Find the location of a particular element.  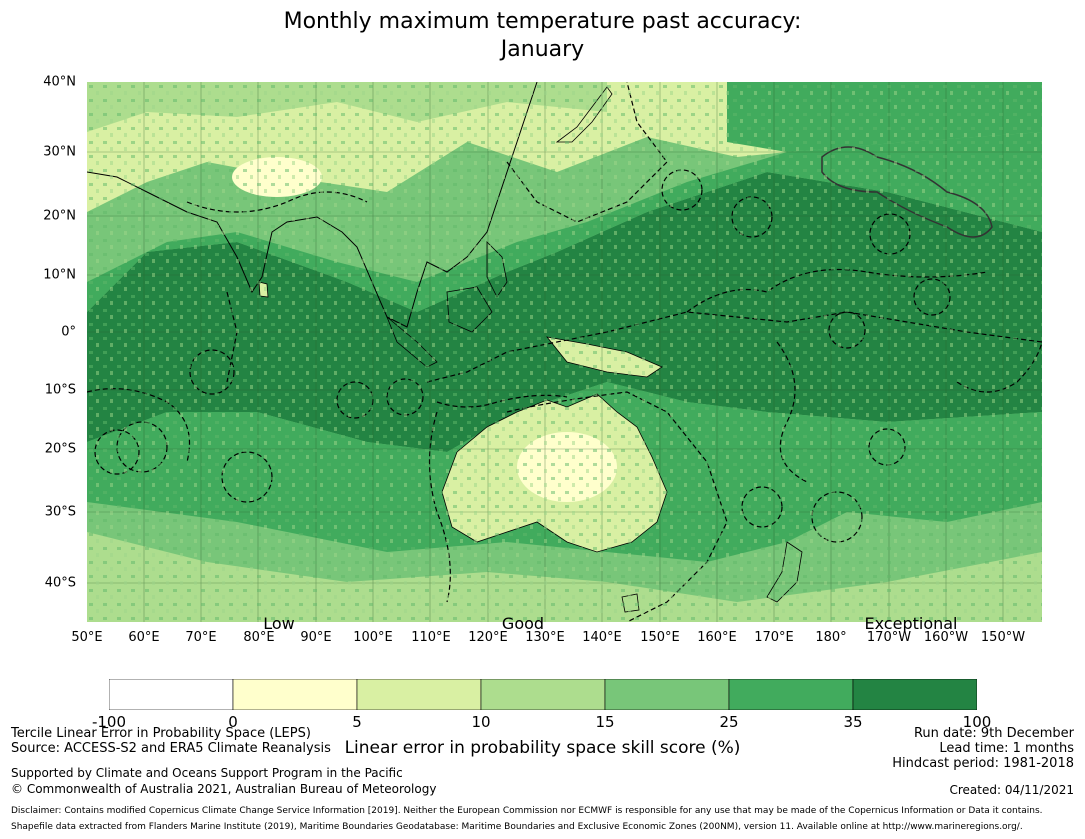

colorbar is located at coordinates (543, 694).